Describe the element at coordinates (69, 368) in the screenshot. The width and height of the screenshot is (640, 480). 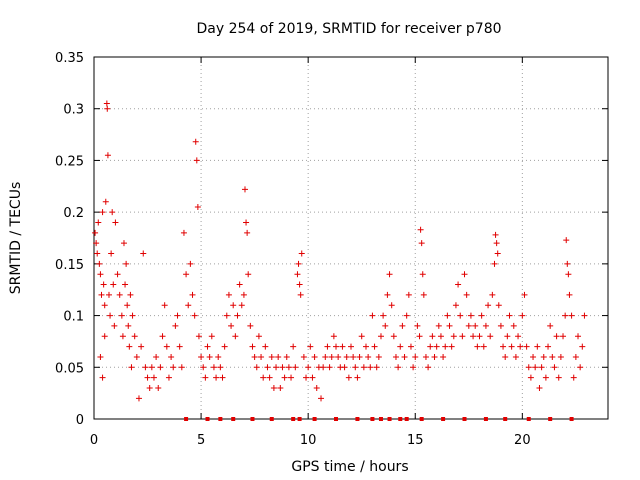
I see `y-tick-label: 0.05` at that location.